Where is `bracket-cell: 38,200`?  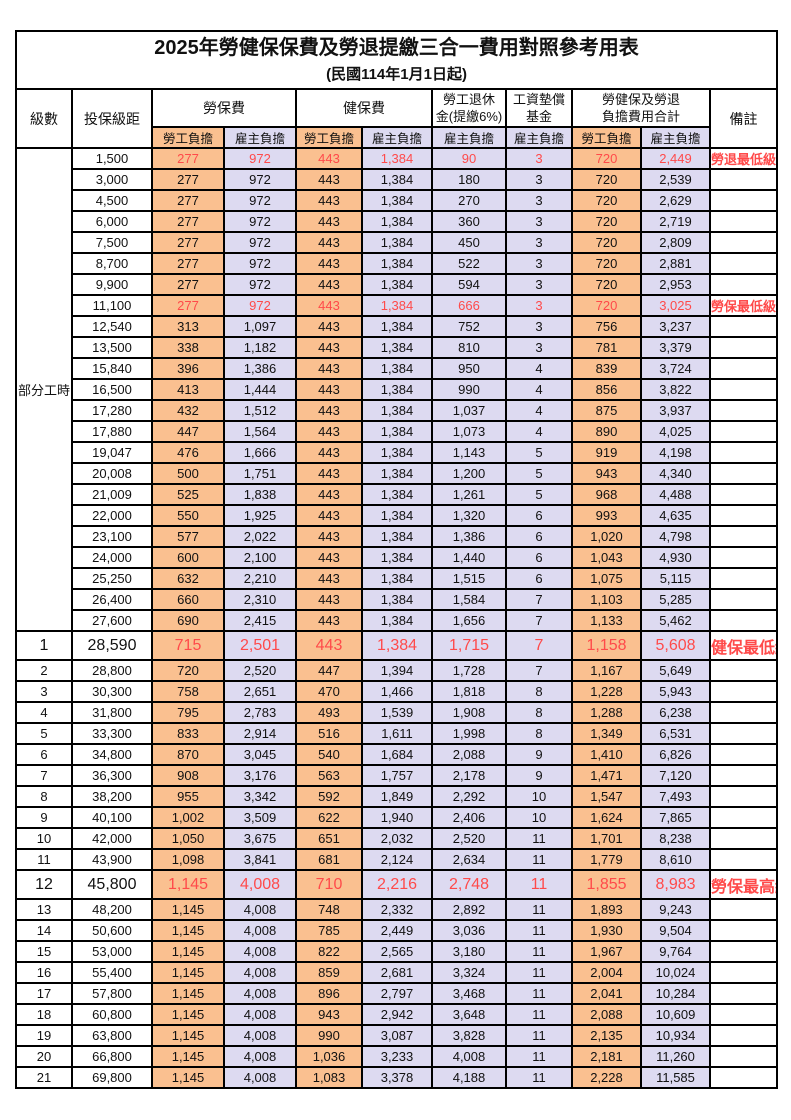
bracket-cell: 38,200 is located at coordinates (112, 796).